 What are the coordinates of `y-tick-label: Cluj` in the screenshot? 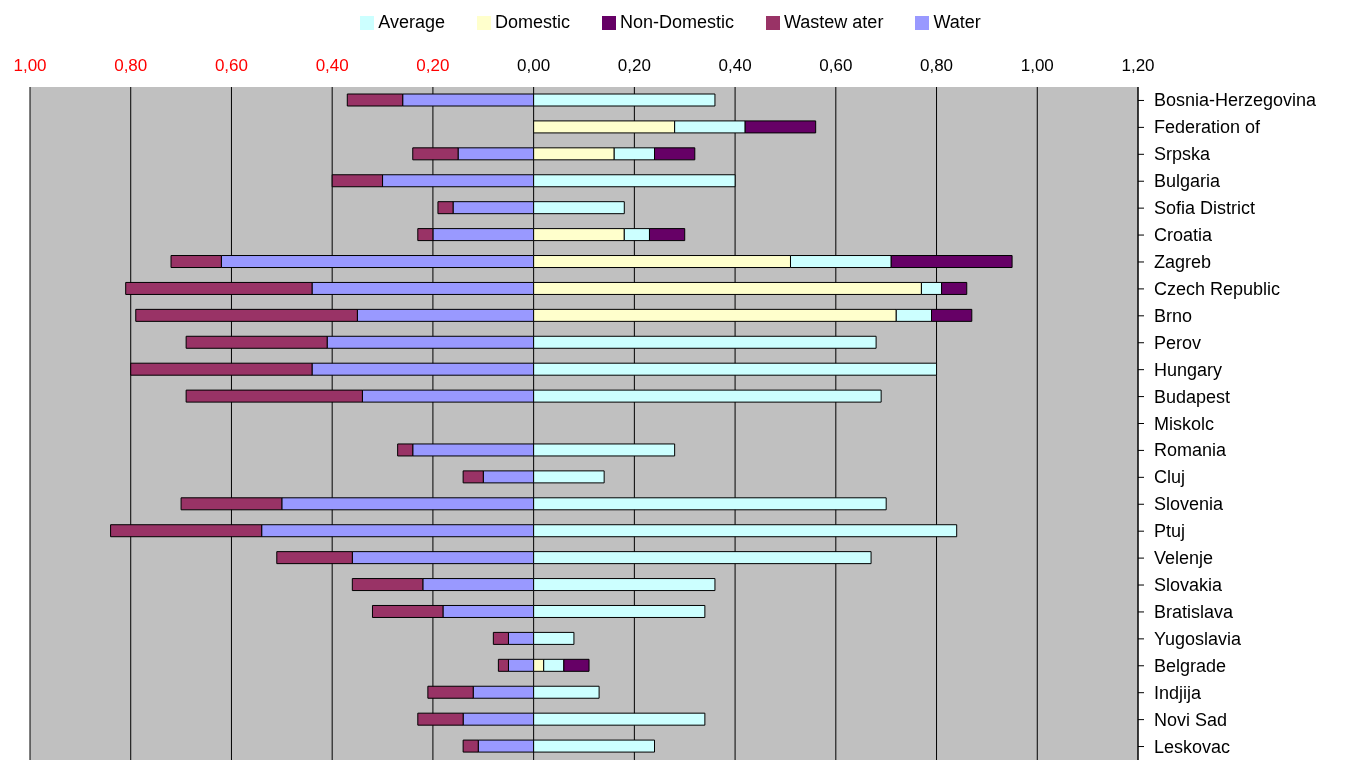 It's located at (1170, 477).